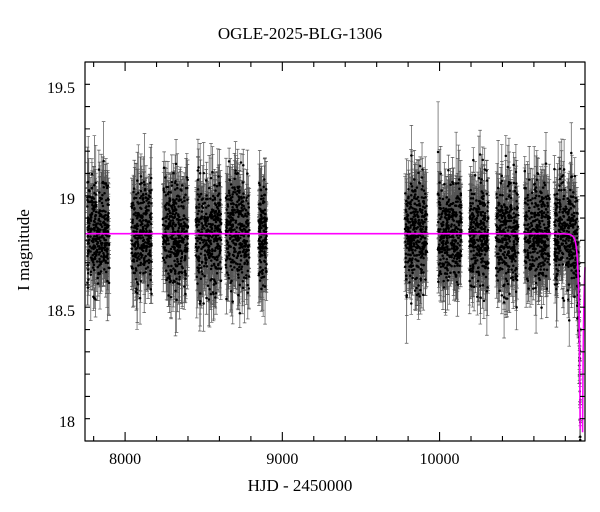 The width and height of the screenshot is (600, 512). Describe the element at coordinates (67, 423) in the screenshot. I see `y-tick-label: 18` at that location.